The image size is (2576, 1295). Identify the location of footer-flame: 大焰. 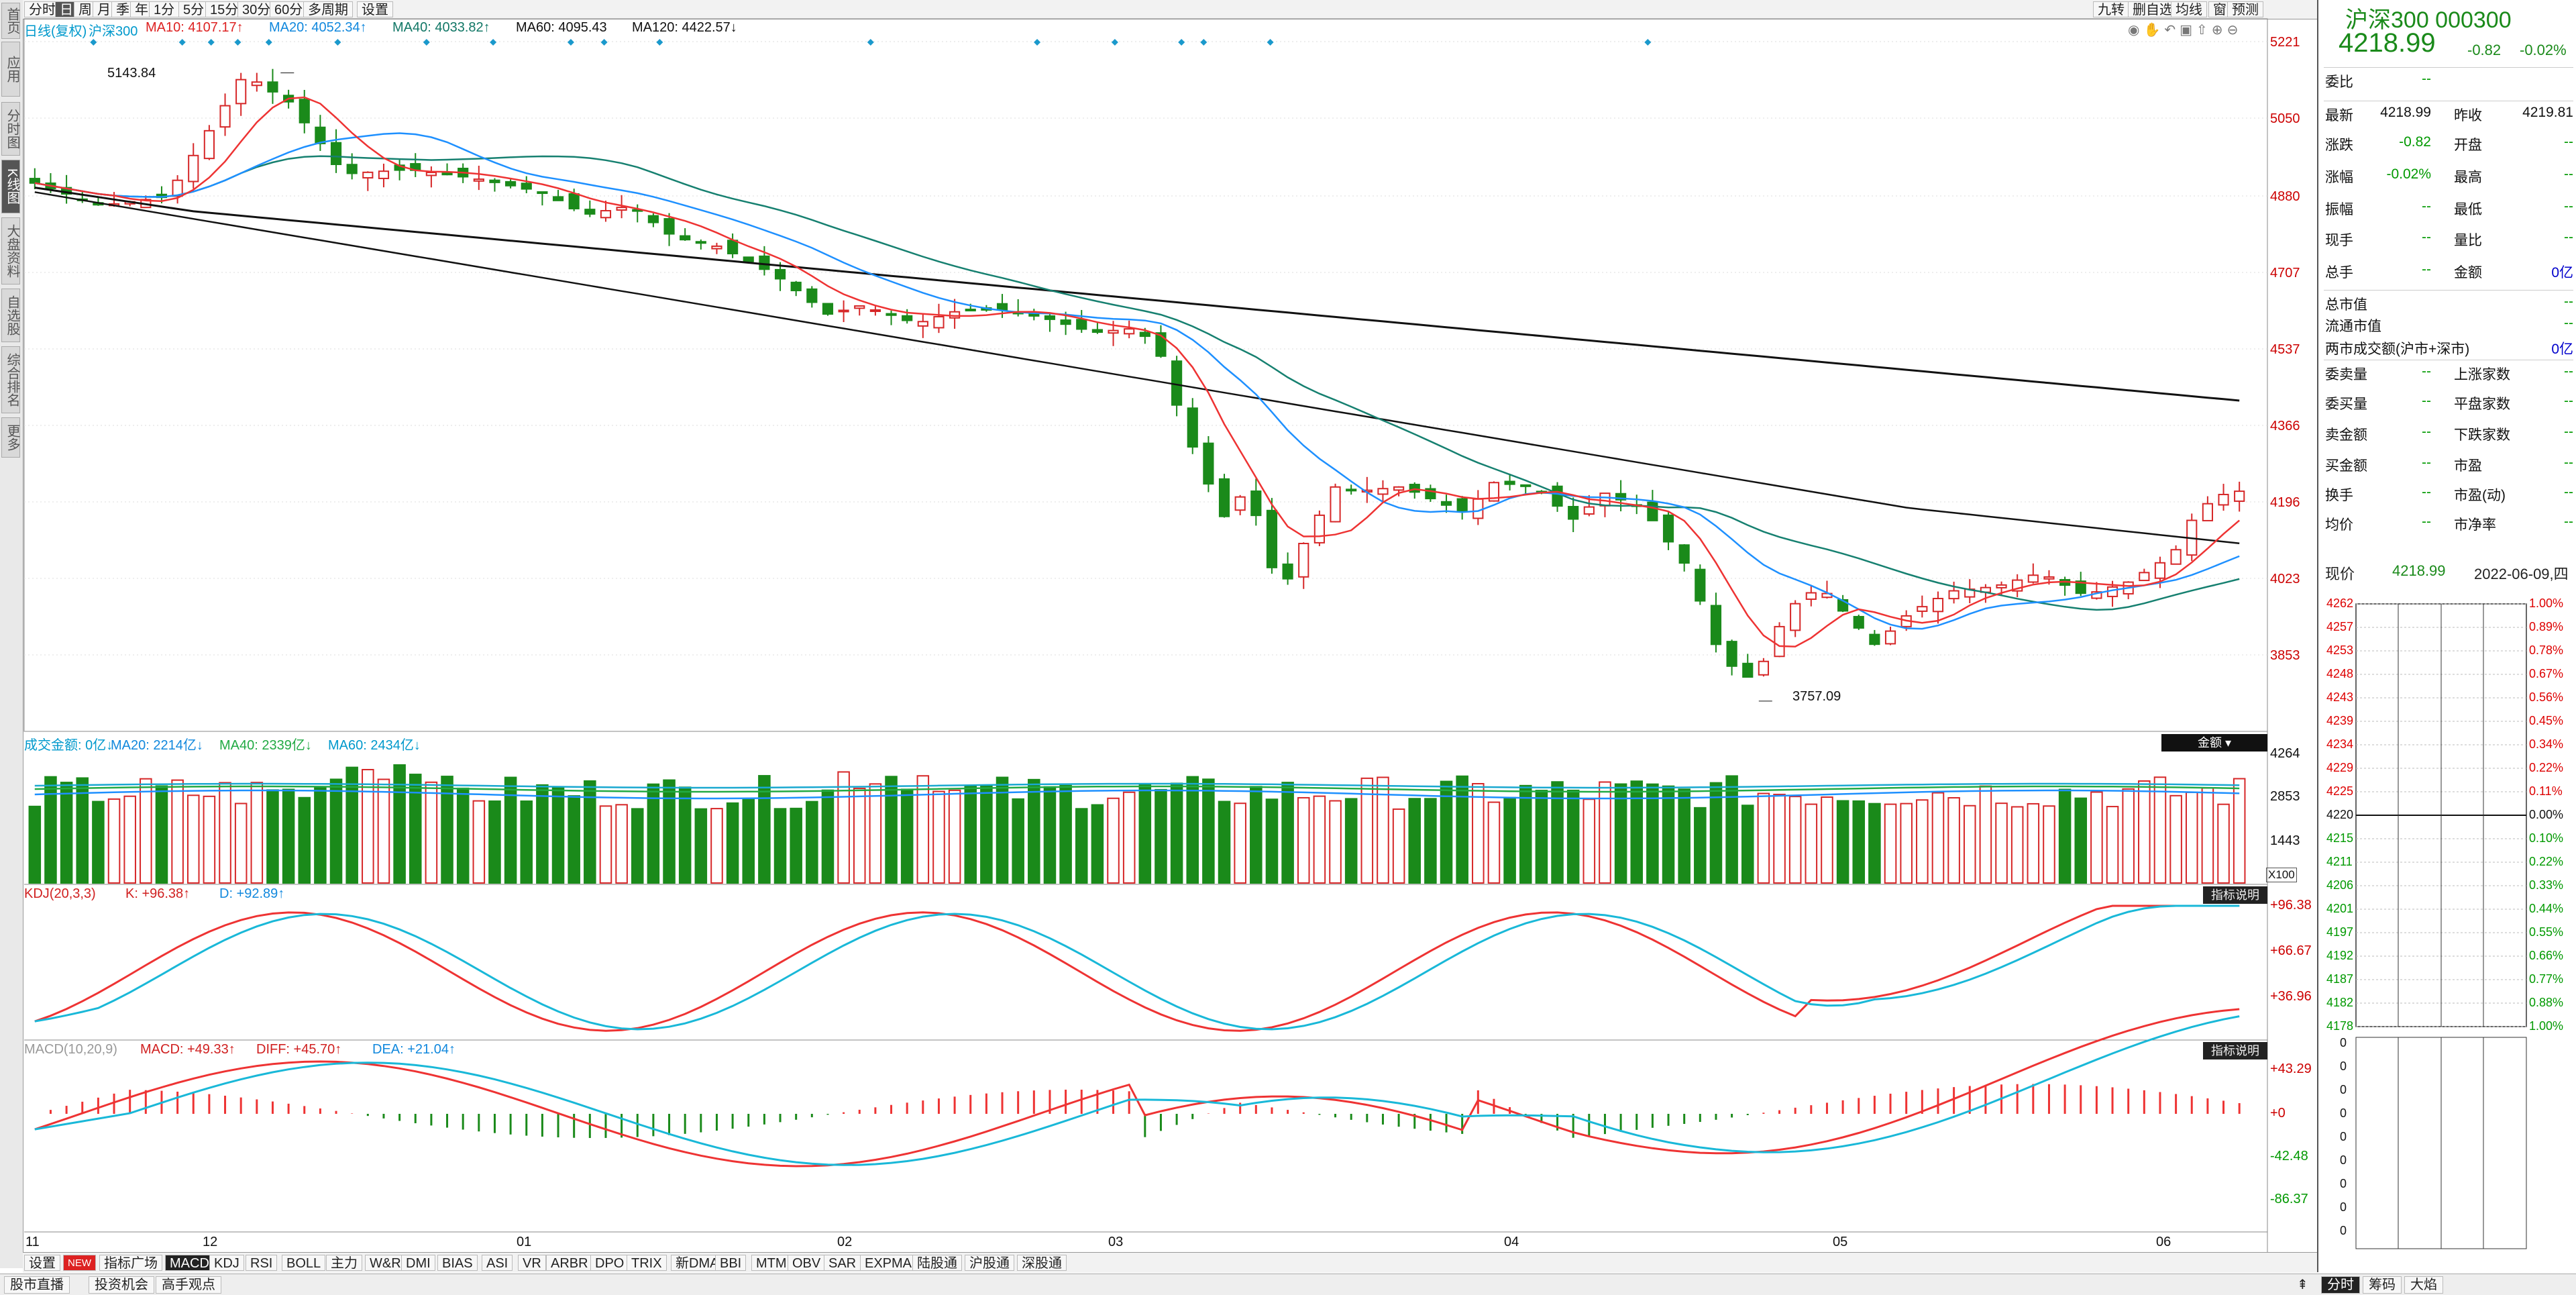
(2423, 1285).